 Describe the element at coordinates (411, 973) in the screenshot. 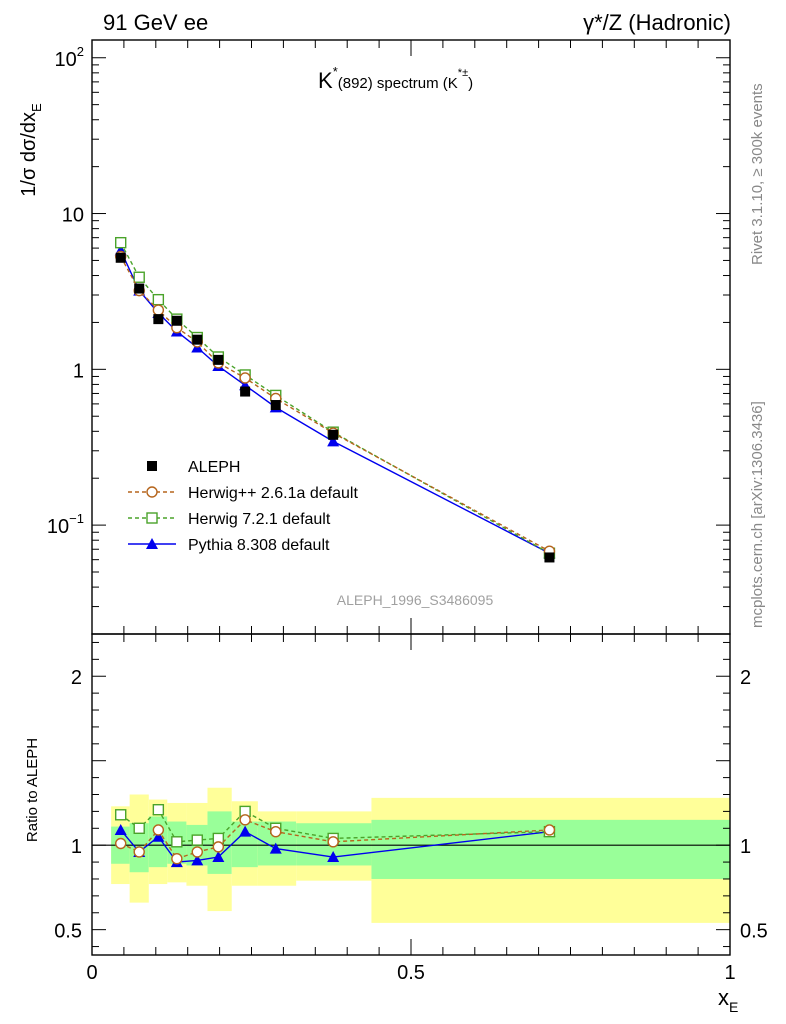

I see `xtick-label-1: 0.5` at that location.